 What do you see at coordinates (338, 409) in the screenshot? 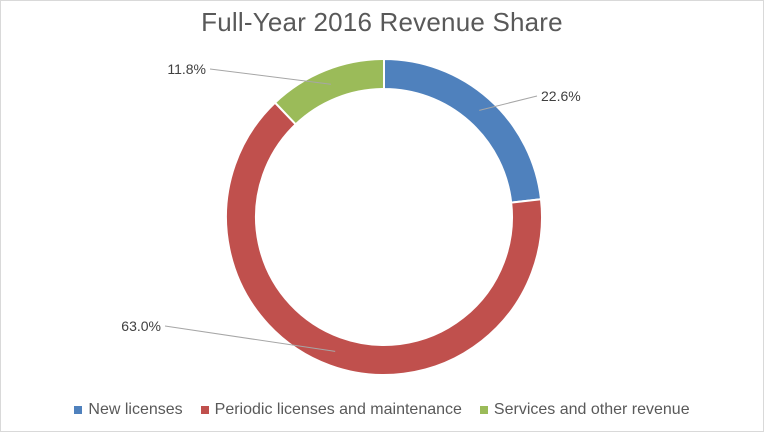
I see `legend-label-periodic-licenses: Periodic licenses and maintenance` at bounding box center [338, 409].